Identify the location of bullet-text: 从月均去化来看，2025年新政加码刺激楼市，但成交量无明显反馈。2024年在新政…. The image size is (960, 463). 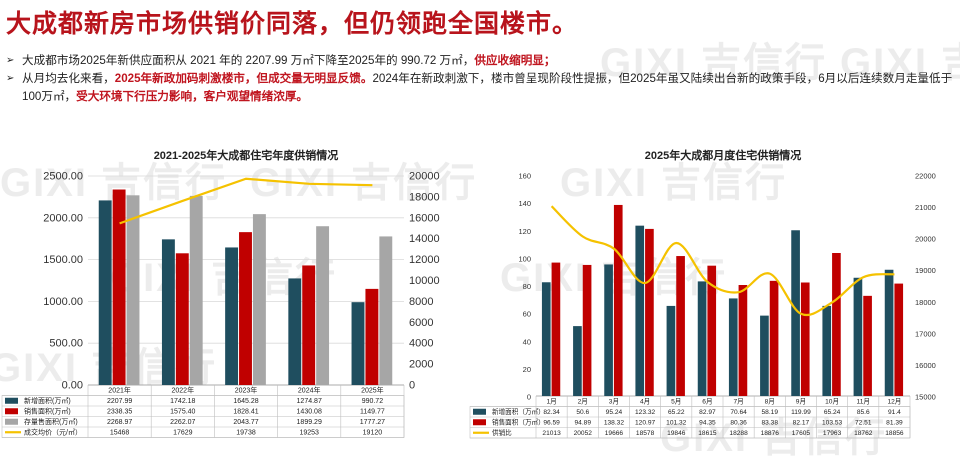
(488, 88).